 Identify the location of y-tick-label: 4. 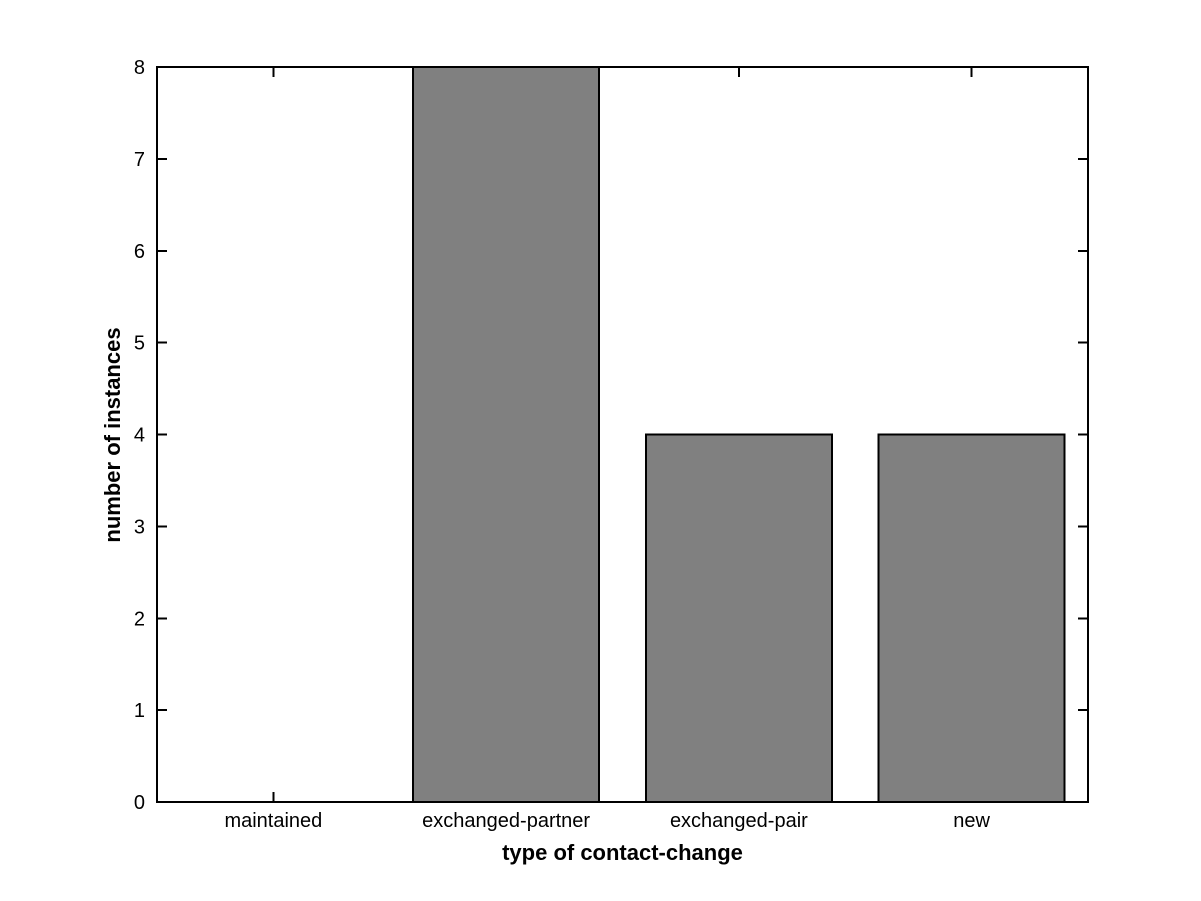
(139, 436).